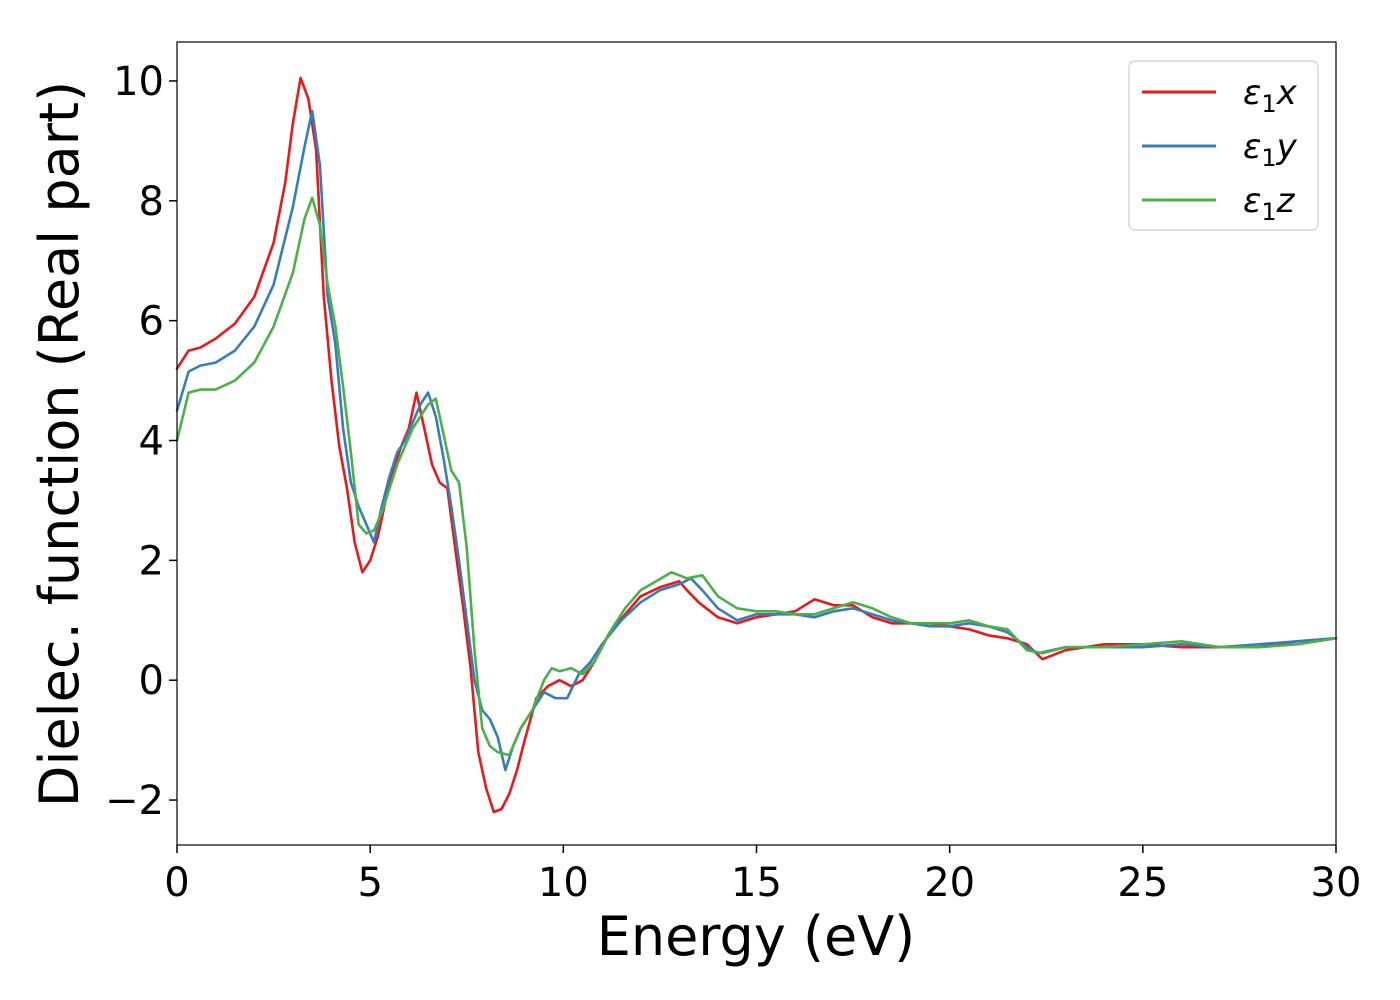 The width and height of the screenshot is (1400, 1000). I want to click on y-tick-label: 10, so click(138, 82).